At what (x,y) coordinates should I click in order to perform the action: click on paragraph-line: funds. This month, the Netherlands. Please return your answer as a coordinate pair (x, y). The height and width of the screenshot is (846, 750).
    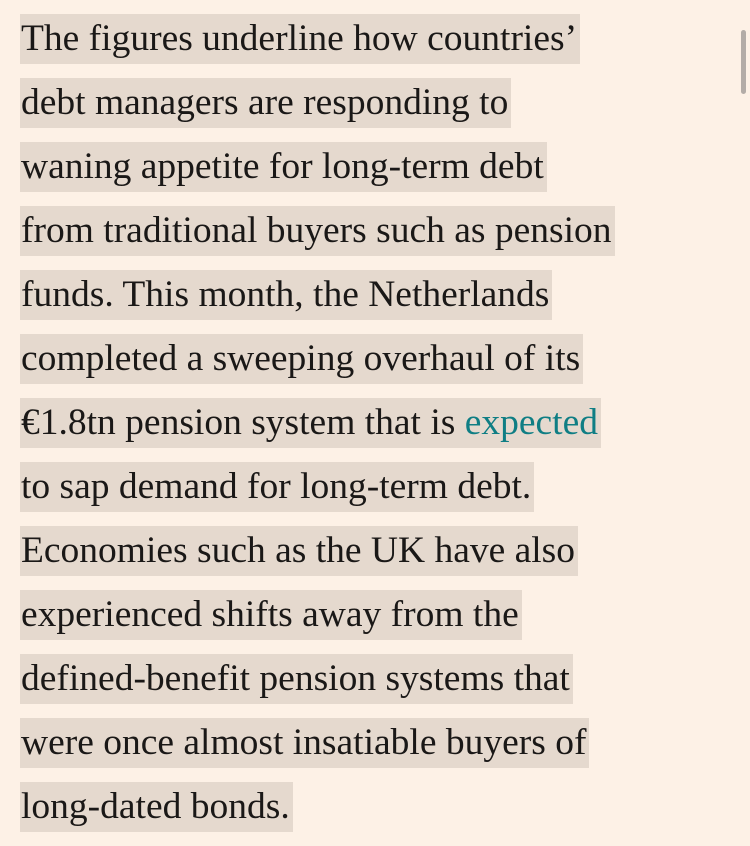
    Looking at the image, I should click on (375, 302).